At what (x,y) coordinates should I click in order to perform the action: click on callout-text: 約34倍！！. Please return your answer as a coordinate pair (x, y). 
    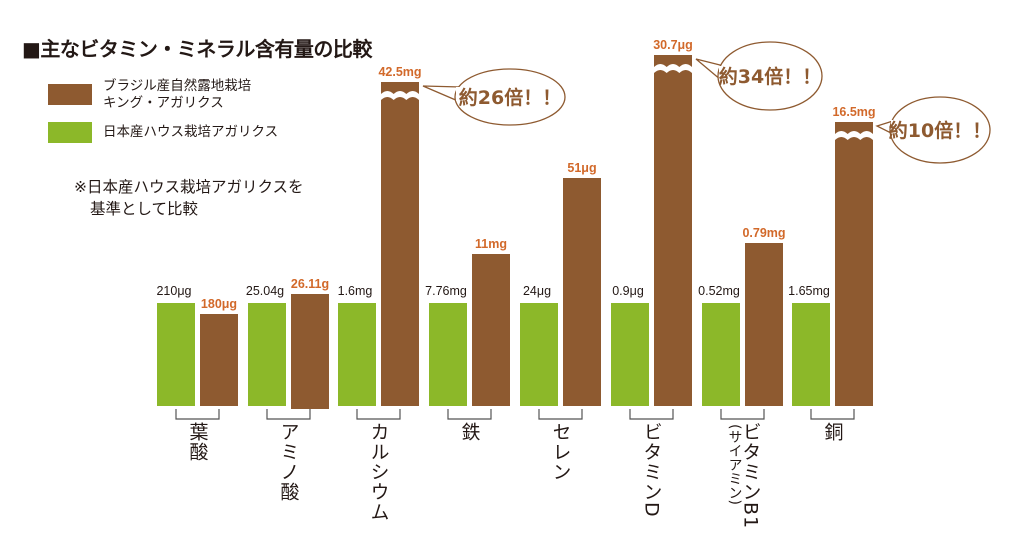
    Looking at the image, I should click on (770, 76).